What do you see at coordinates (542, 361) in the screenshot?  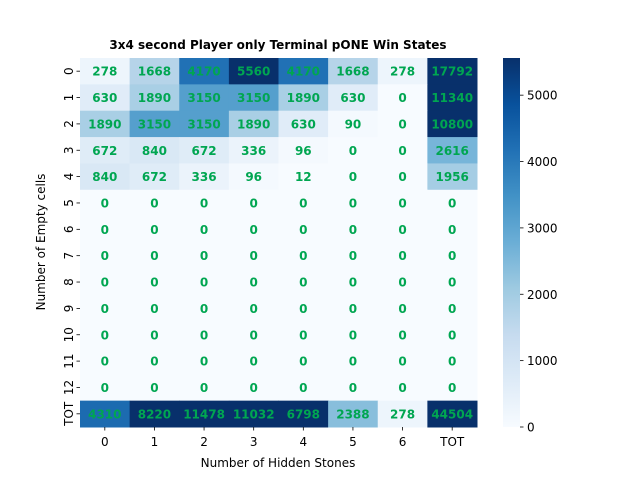 I see `colorbar-tick-label: 1000` at bounding box center [542, 361].